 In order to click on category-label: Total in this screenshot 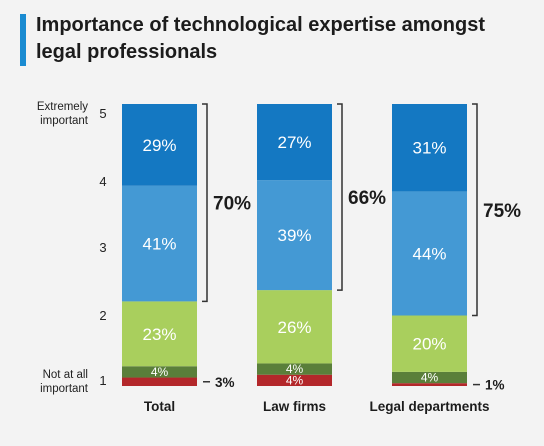, I will do `click(159, 406)`.